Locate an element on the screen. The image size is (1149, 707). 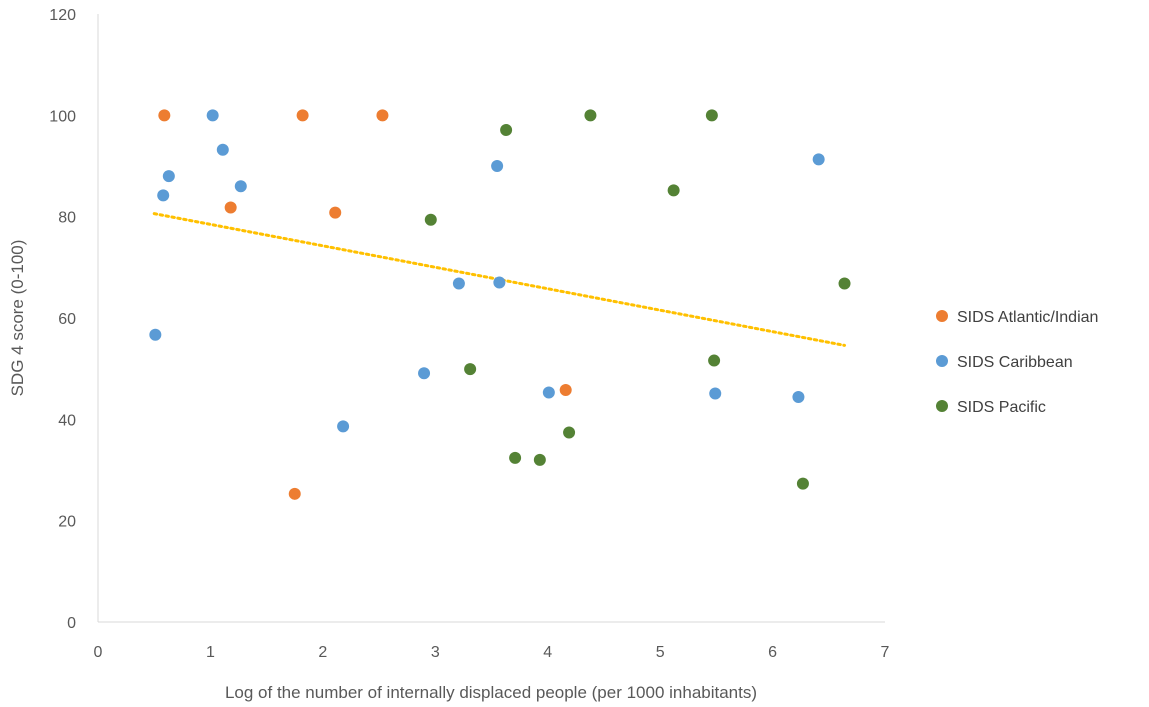
y-tick-labels: 0 20 40 60 80 100 120 is located at coordinates (62, 319).